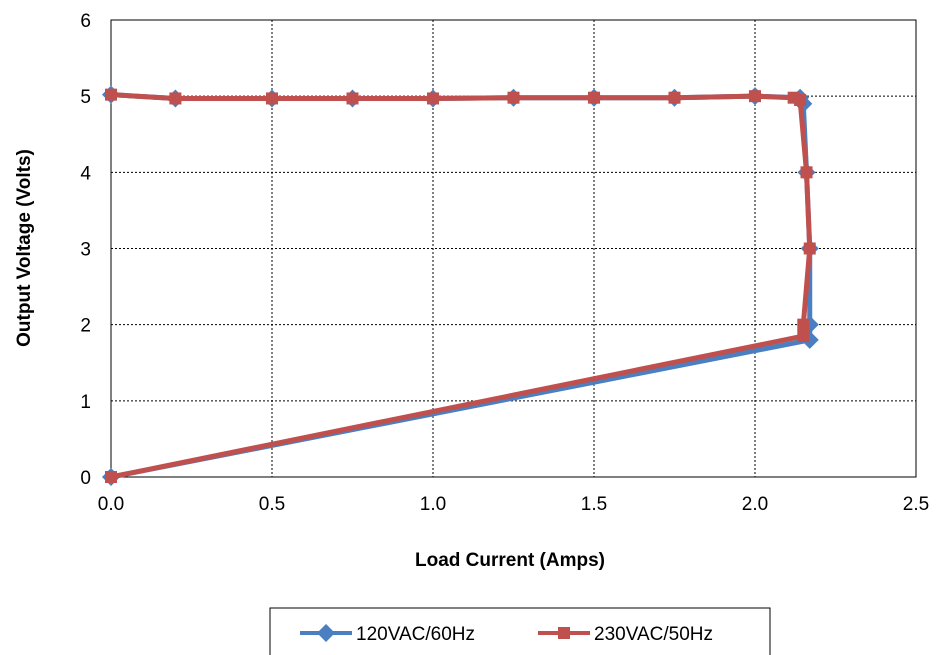 The height and width of the screenshot is (655, 940). Describe the element at coordinates (755, 504) in the screenshot. I see `x-tick-label: 2.0` at that location.